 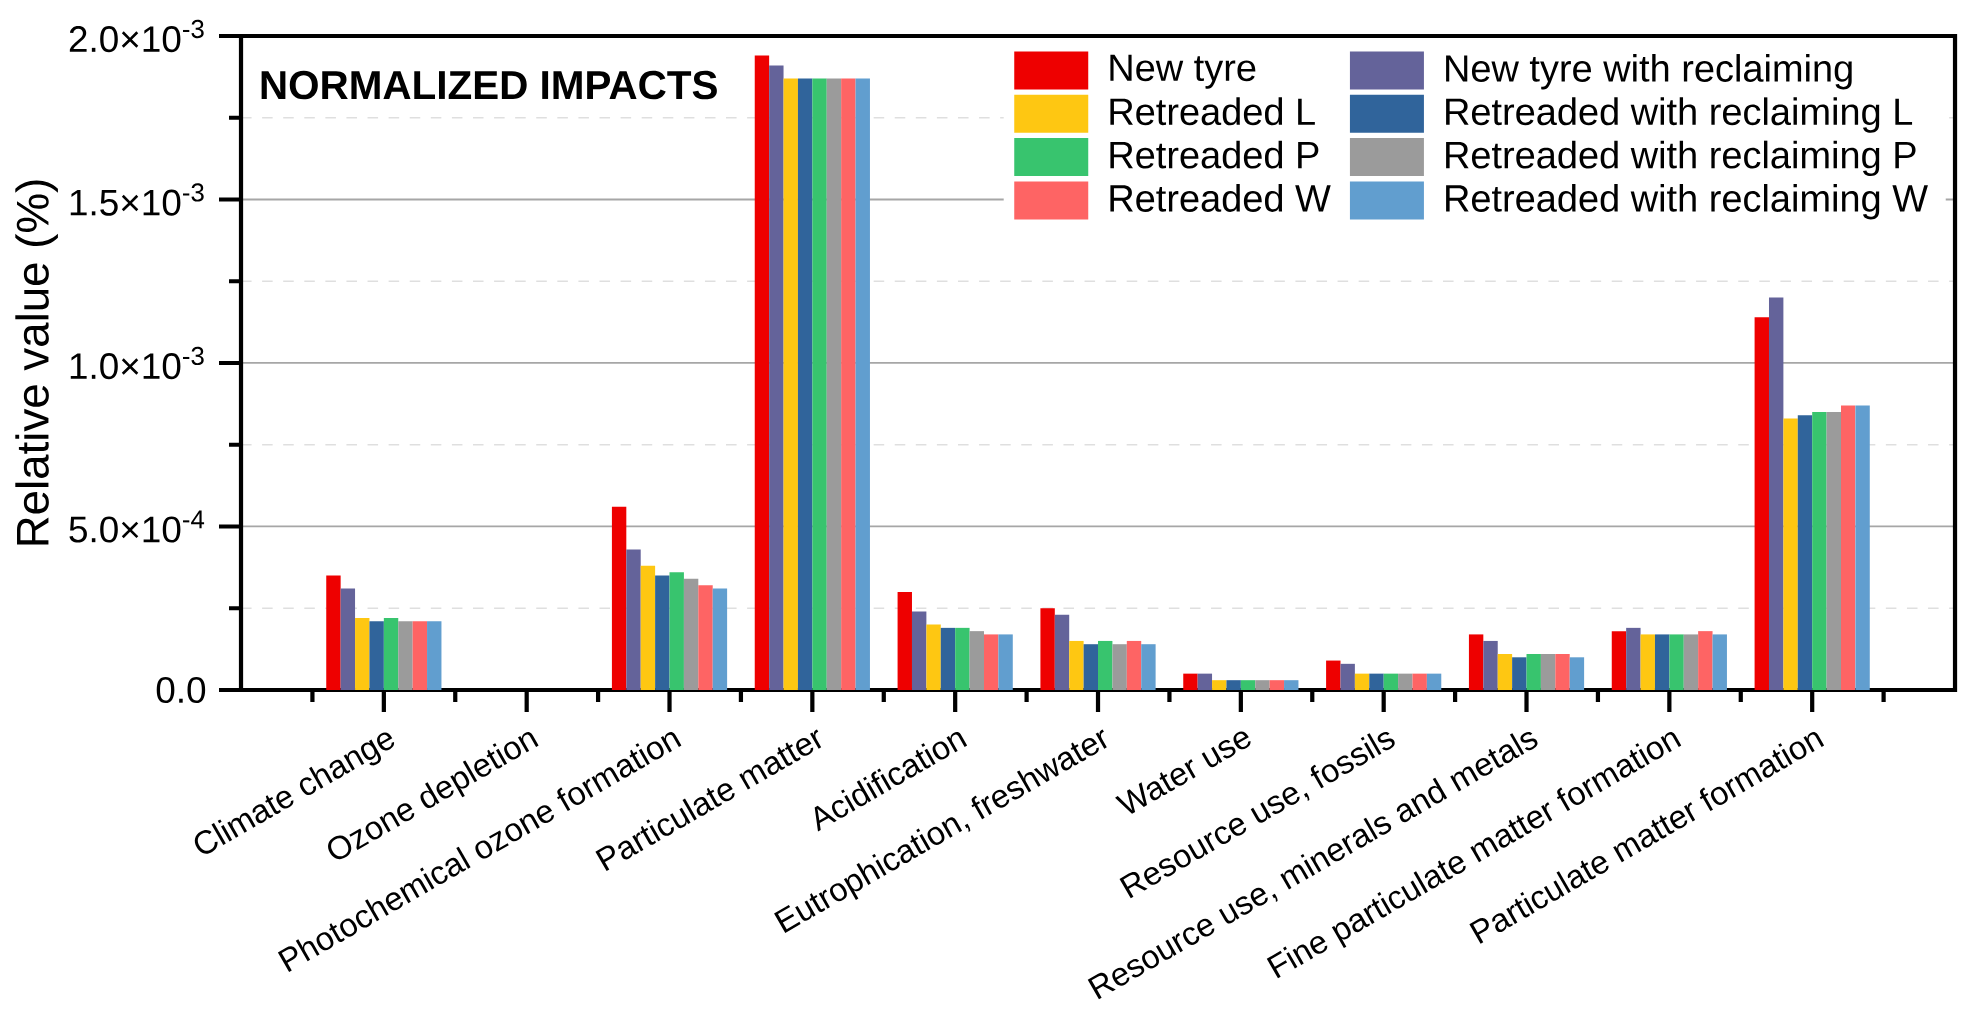 What do you see at coordinates (36, 362) in the screenshot?
I see `y-axis-title: Relative value (%)` at bounding box center [36, 362].